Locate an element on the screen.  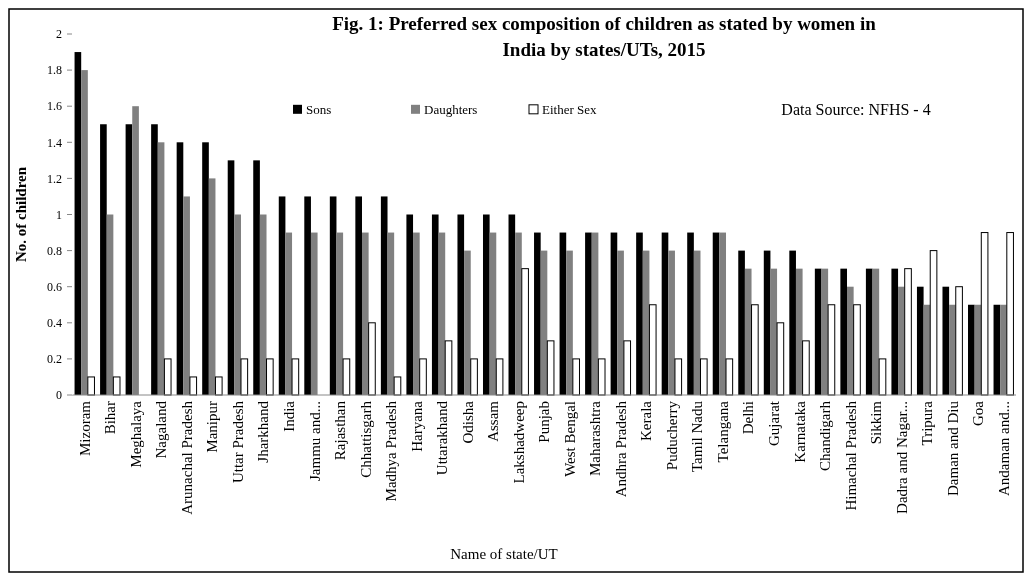
x-tick-label: Uttarakhand is located at coordinates (442, 438).